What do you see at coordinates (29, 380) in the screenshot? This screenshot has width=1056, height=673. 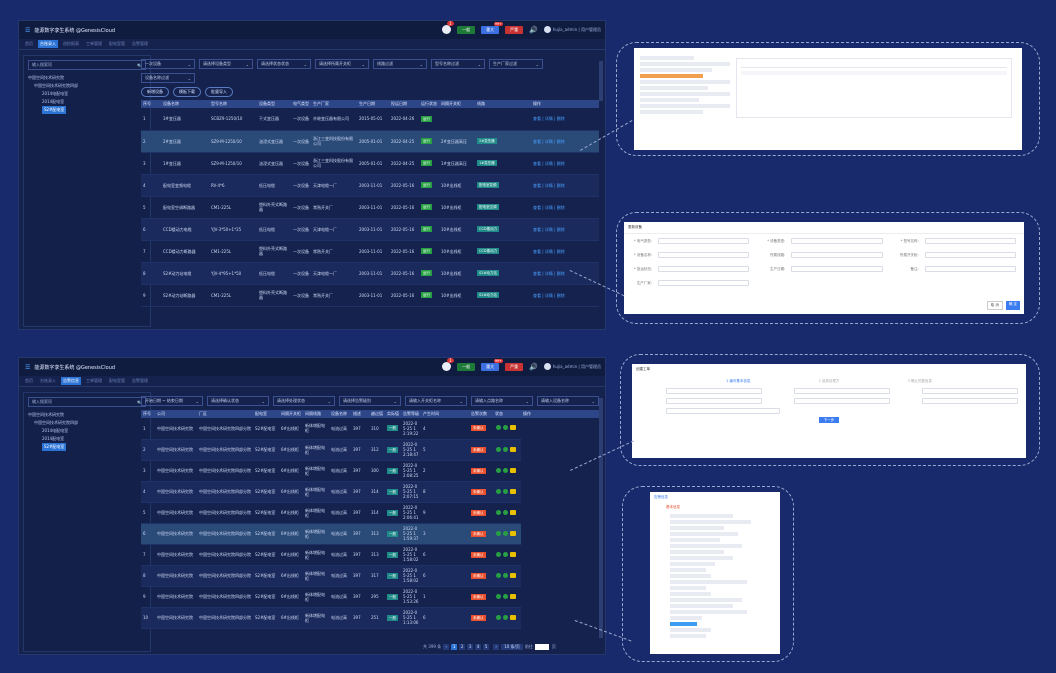 I see `tab-0: 首页` at bounding box center [29, 380].